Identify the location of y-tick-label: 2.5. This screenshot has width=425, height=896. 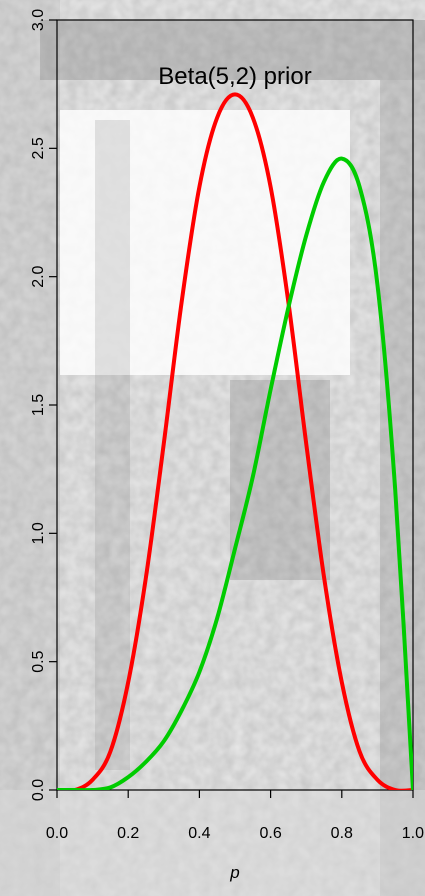
(38, 148).